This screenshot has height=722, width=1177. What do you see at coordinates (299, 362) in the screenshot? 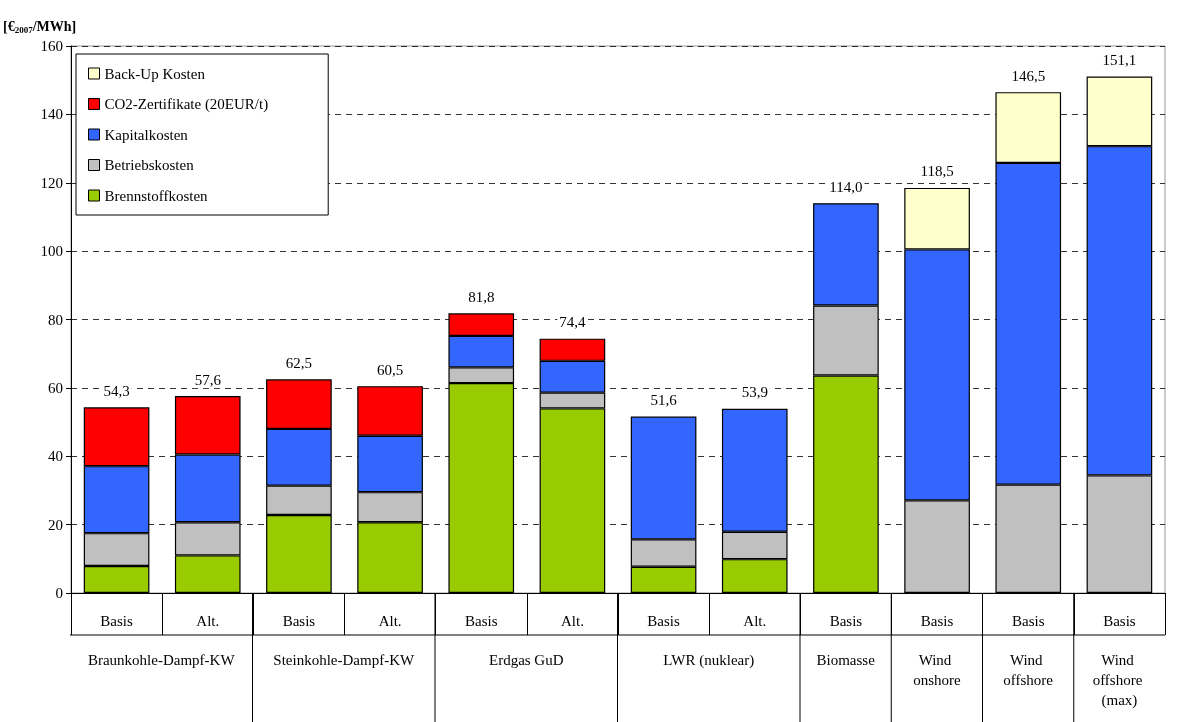
I see `total-label: 62,5` at bounding box center [299, 362].